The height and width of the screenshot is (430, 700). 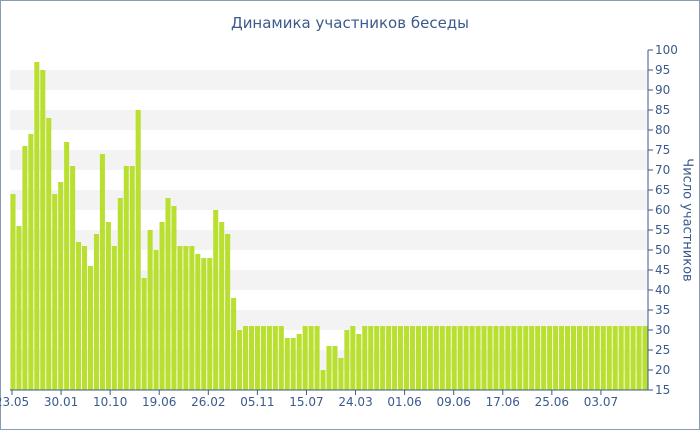 I want to click on y-tick-label: 100, so click(x=666, y=50).